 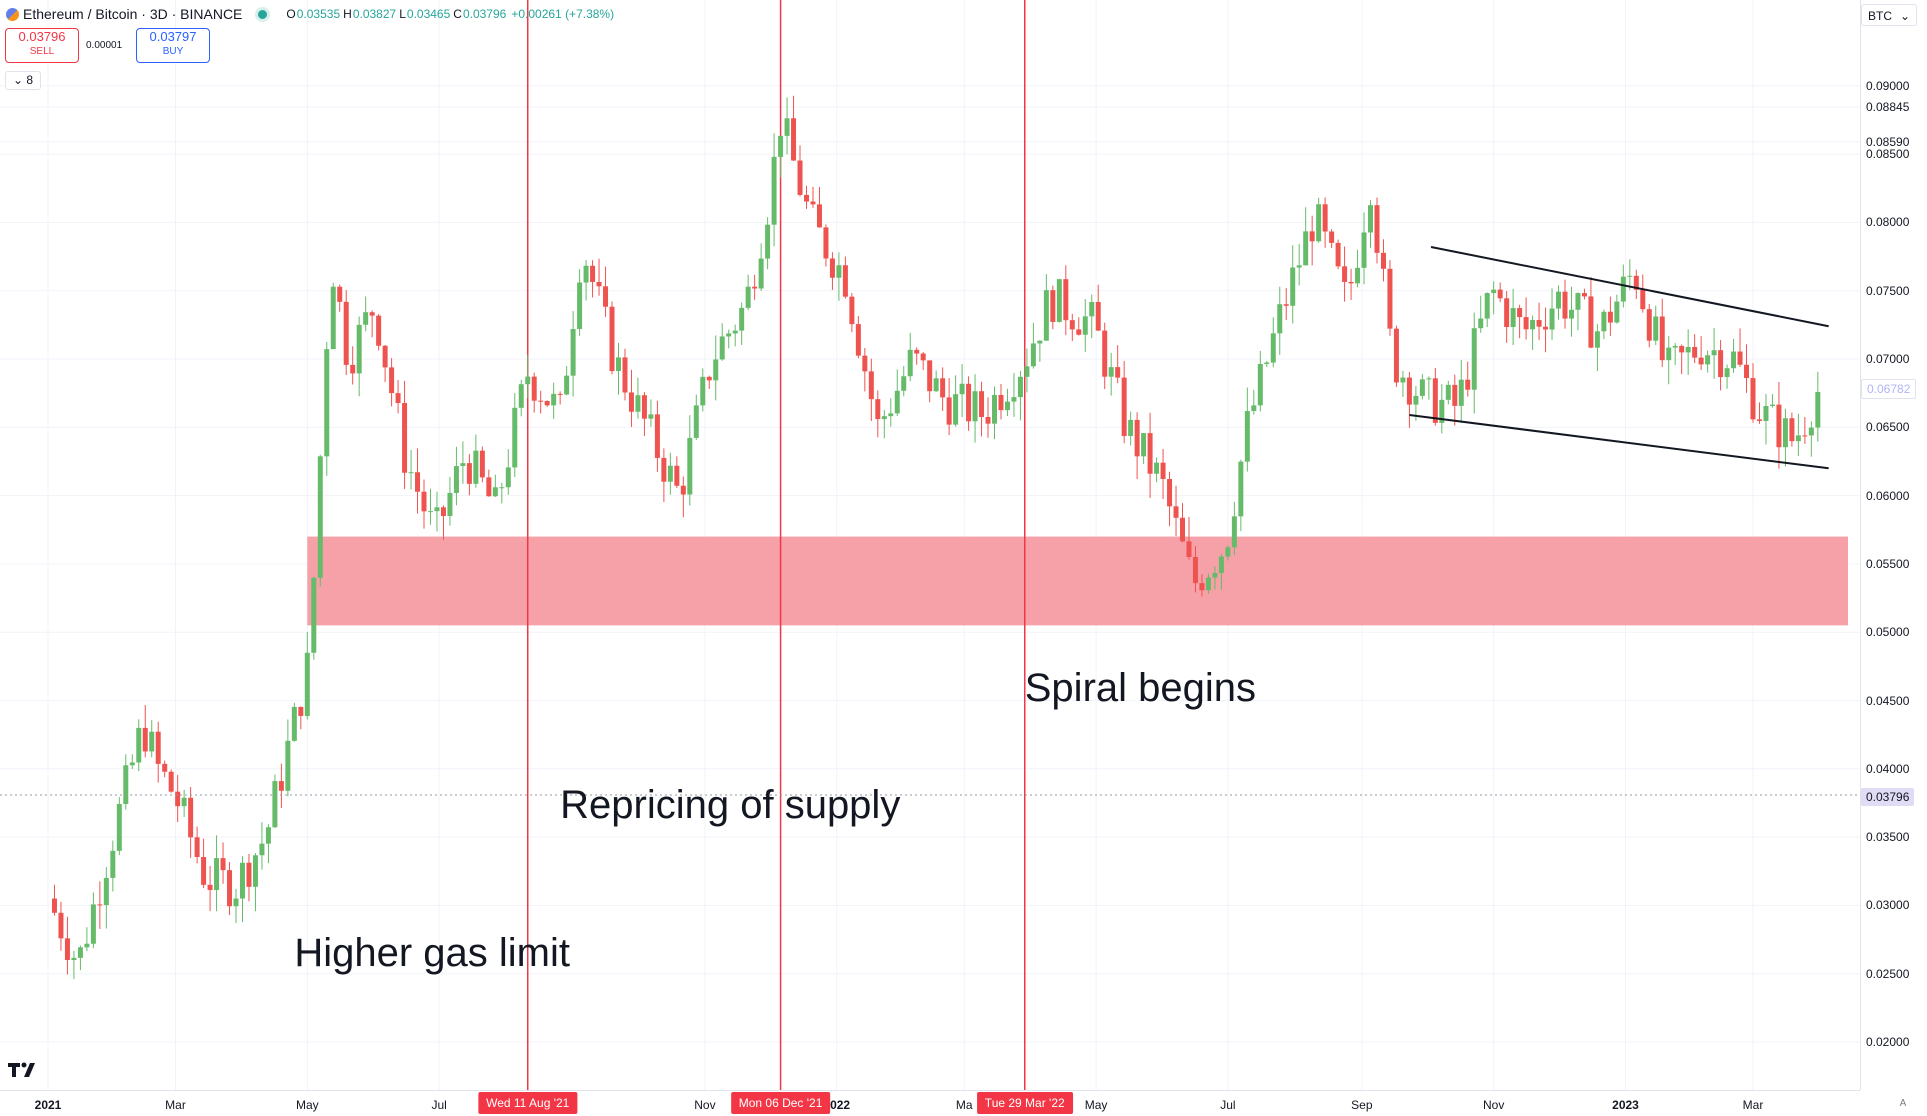 What do you see at coordinates (23, 80) in the screenshot?
I see `indicators-collapse-button: ⌄ 8` at bounding box center [23, 80].